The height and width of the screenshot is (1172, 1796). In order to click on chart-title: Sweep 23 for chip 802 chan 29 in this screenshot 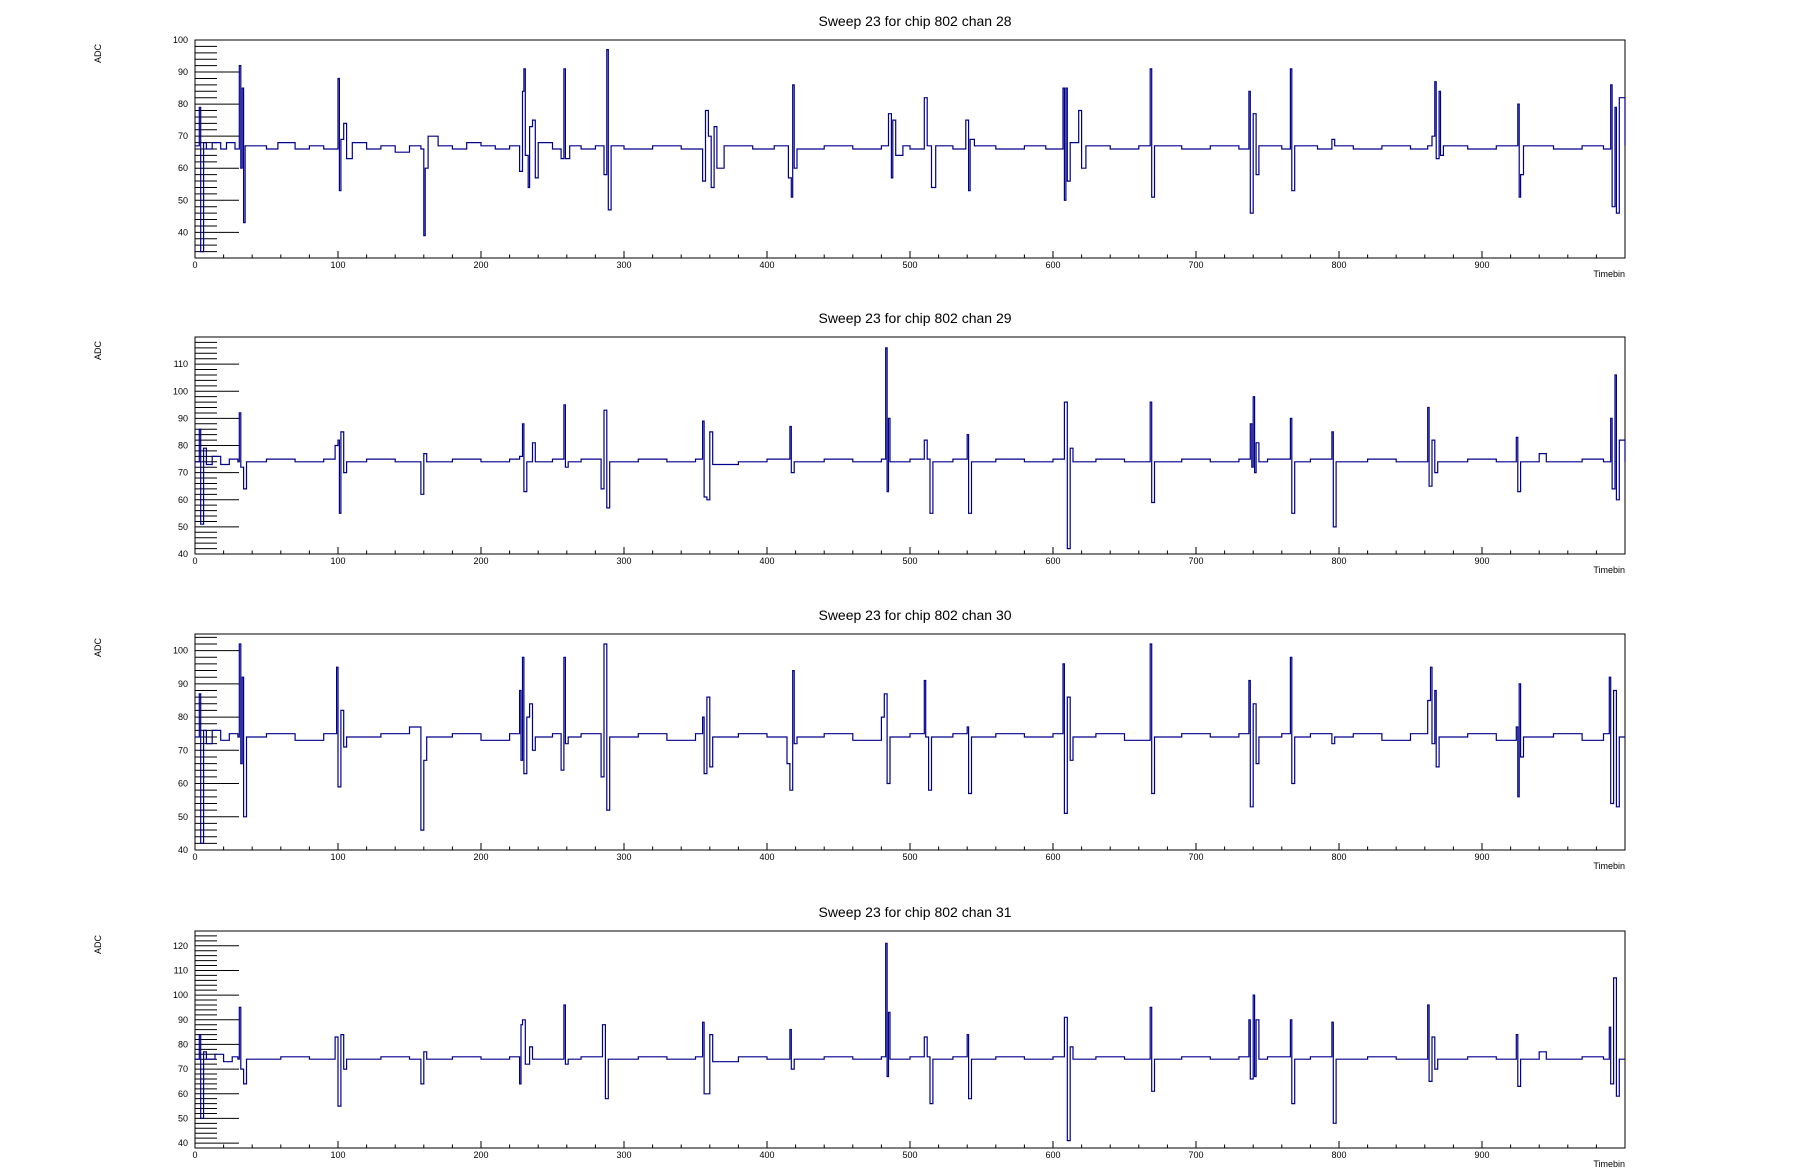, I will do `click(914, 318)`.